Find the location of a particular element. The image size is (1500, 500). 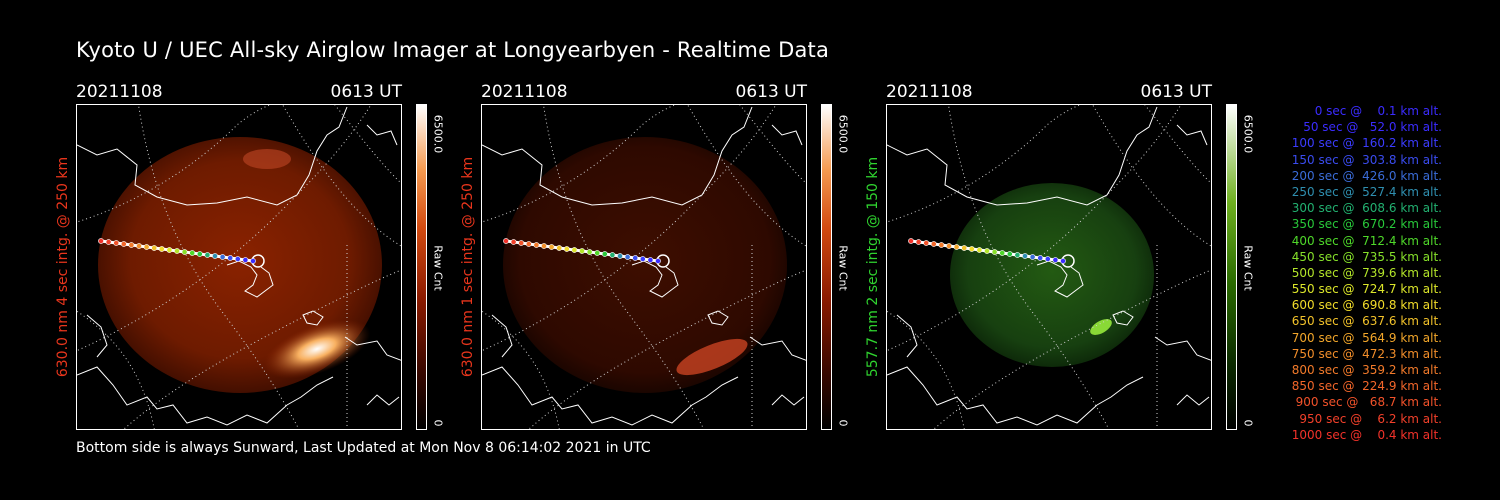

legend-entry: 200 sec @ 426.0 km alt. is located at coordinates (1366, 175).